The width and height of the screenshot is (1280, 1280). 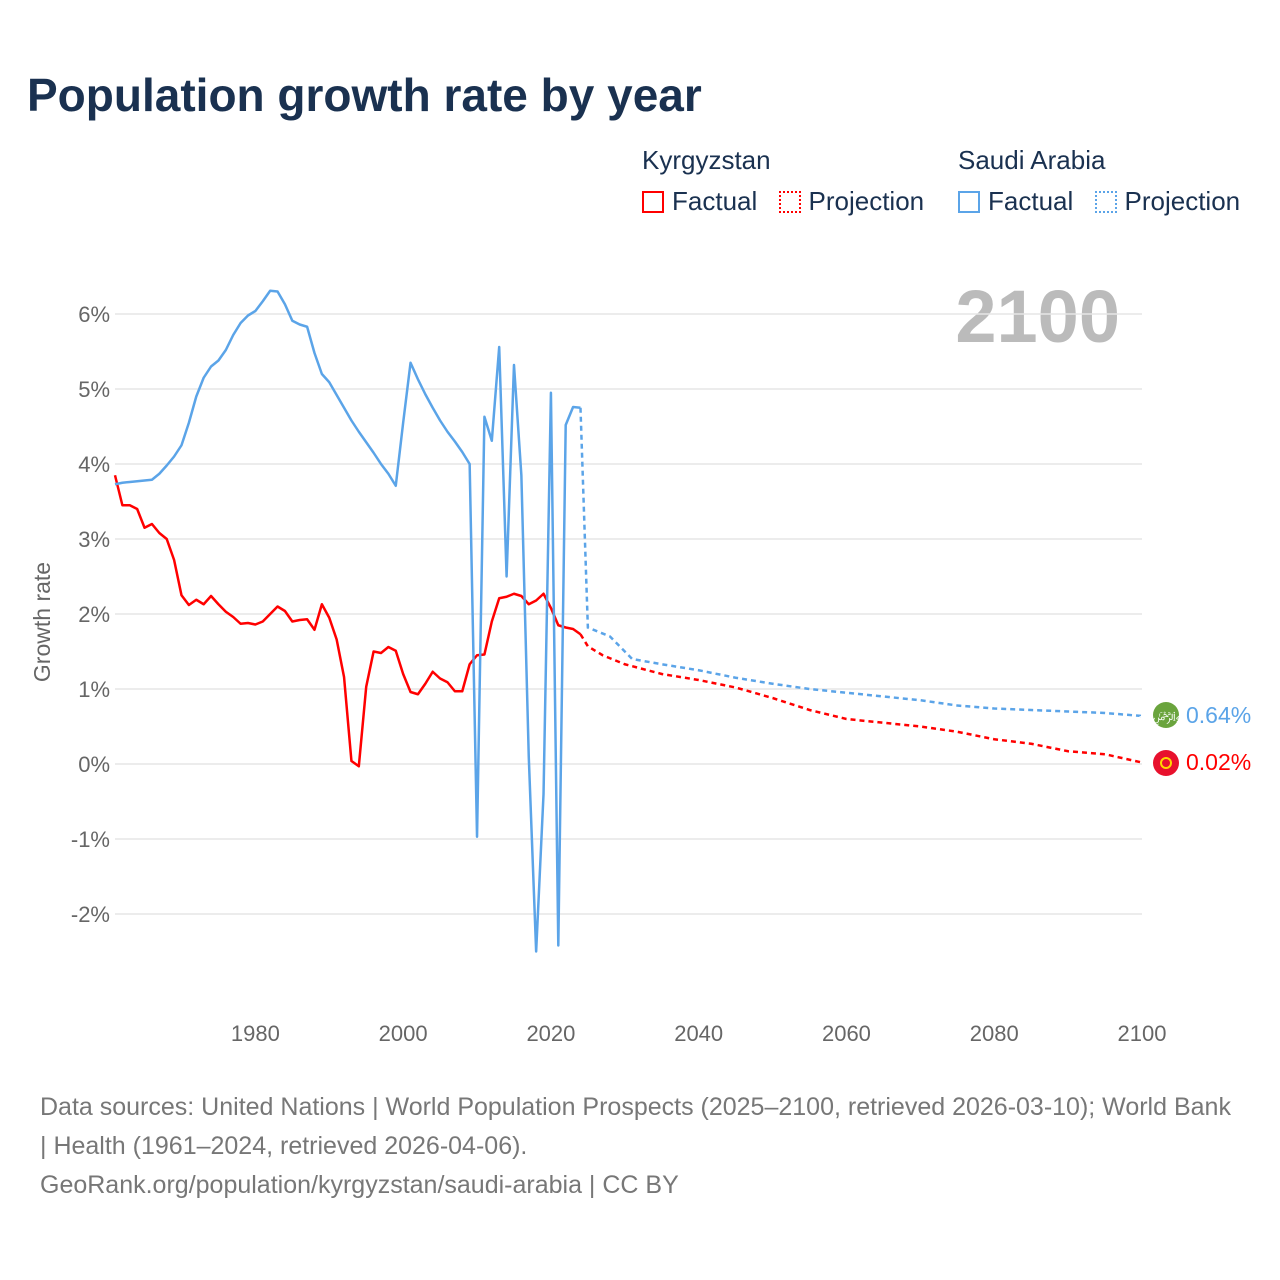 I want to click on legend-saudi-projection: Projection, so click(x=1167, y=201).